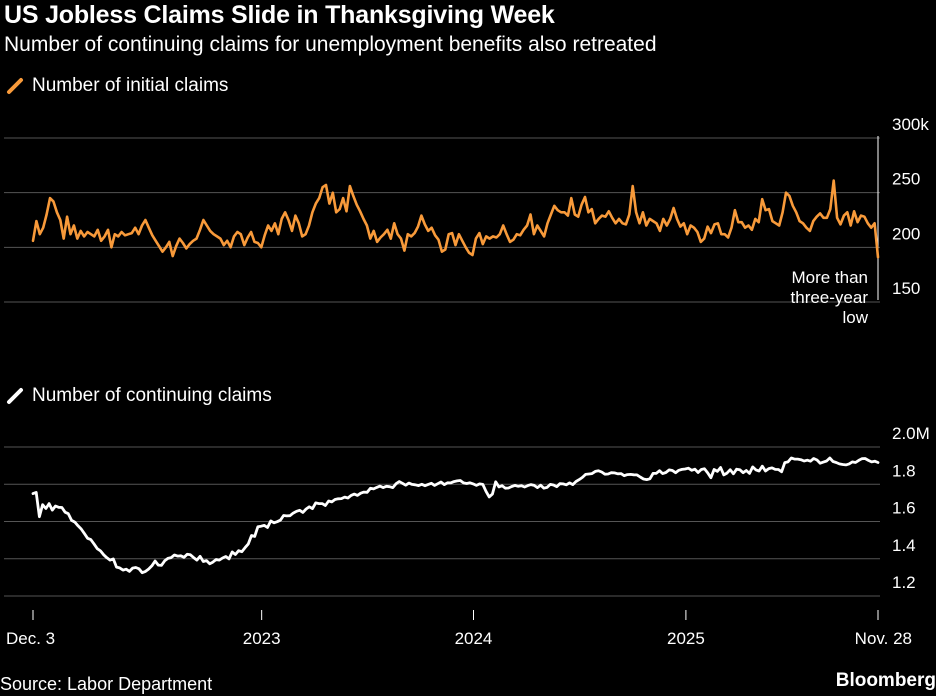 The image size is (936, 696). Describe the element at coordinates (906, 233) in the screenshot. I see `y-tick-label: 200` at that location.